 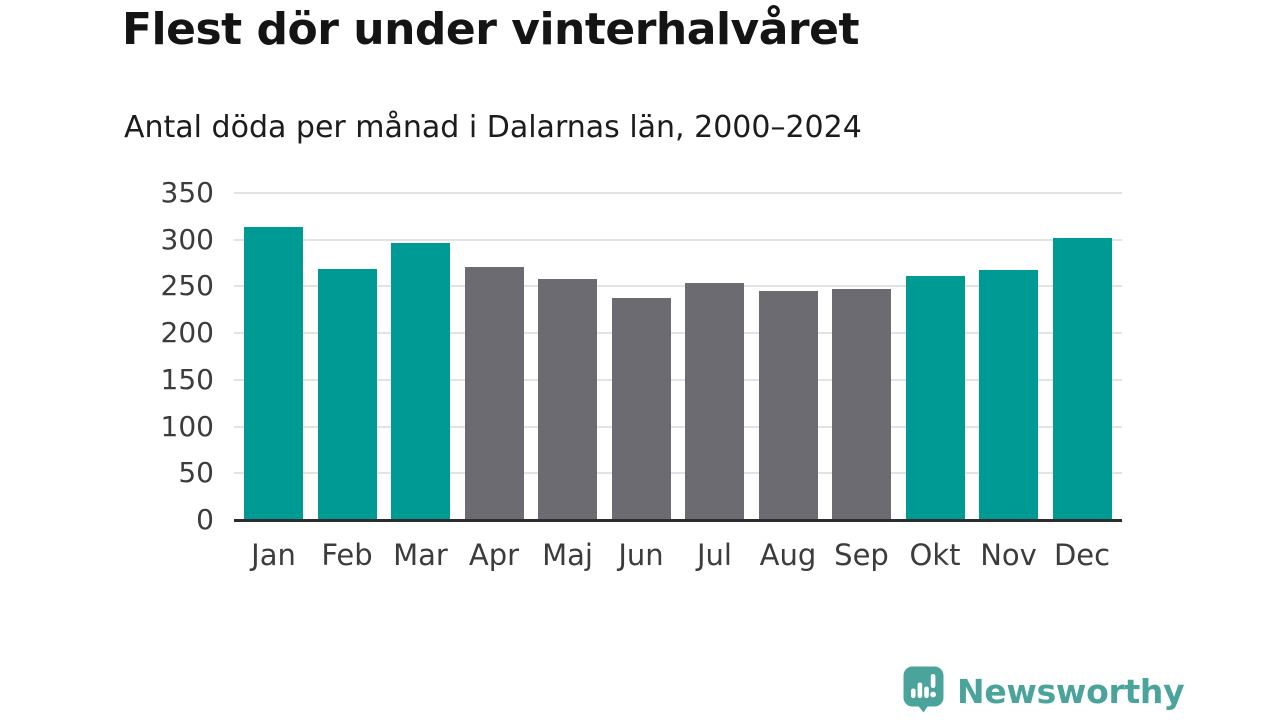 I want to click on bar-dec, so click(x=1082, y=378).